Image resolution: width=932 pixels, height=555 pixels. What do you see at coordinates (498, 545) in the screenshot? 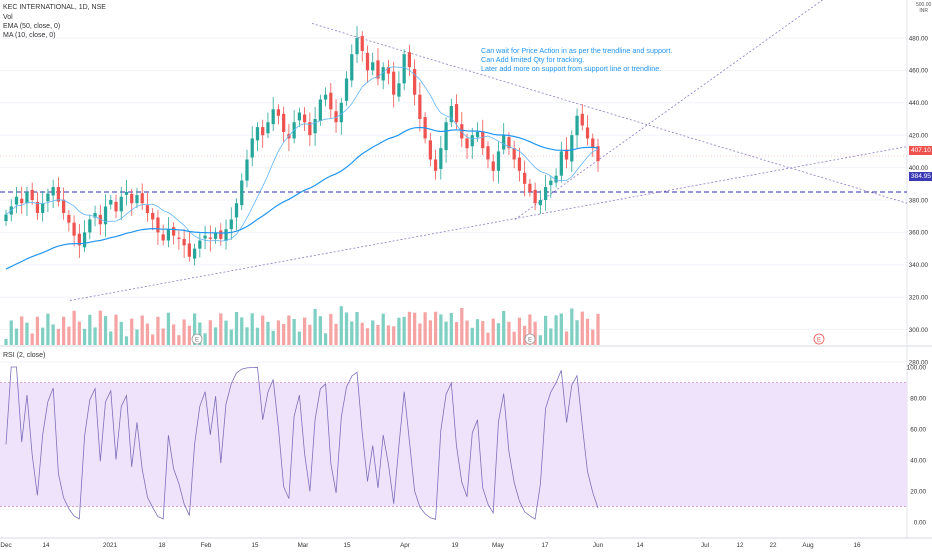
I see `time-tick-label: May` at bounding box center [498, 545].